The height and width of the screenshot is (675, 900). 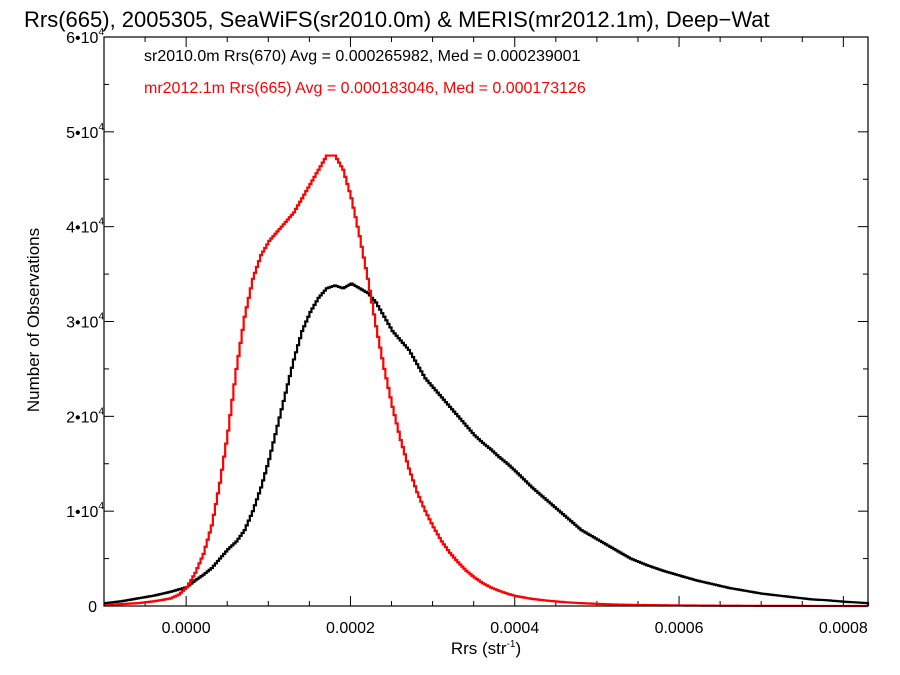 I want to click on x-tick-label: 0.0006, so click(x=679, y=628).